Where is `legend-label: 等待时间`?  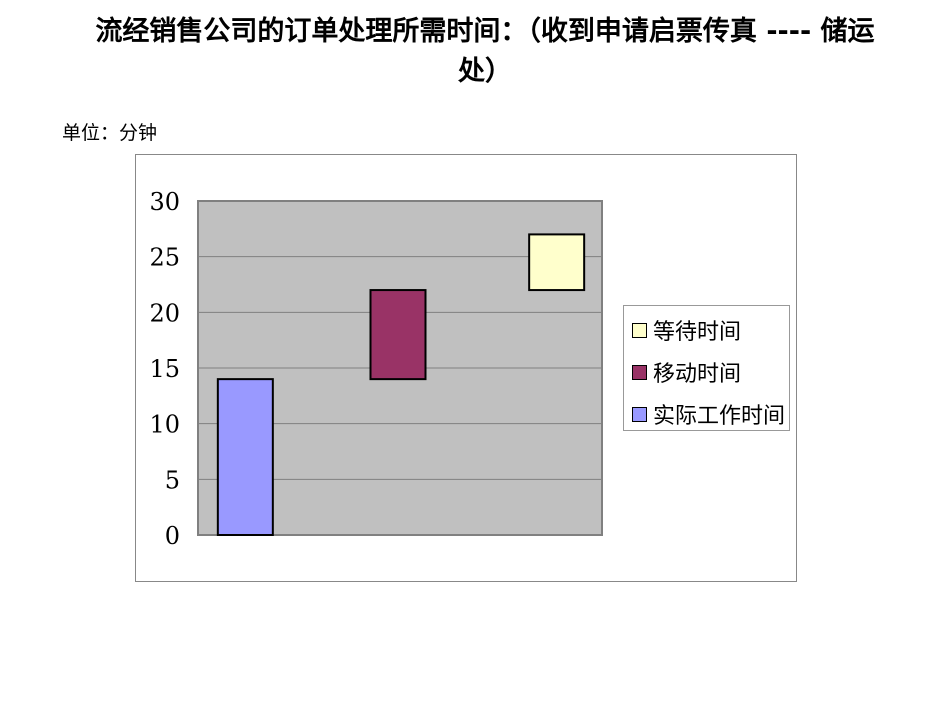
legend-label: 等待时间 is located at coordinates (697, 332).